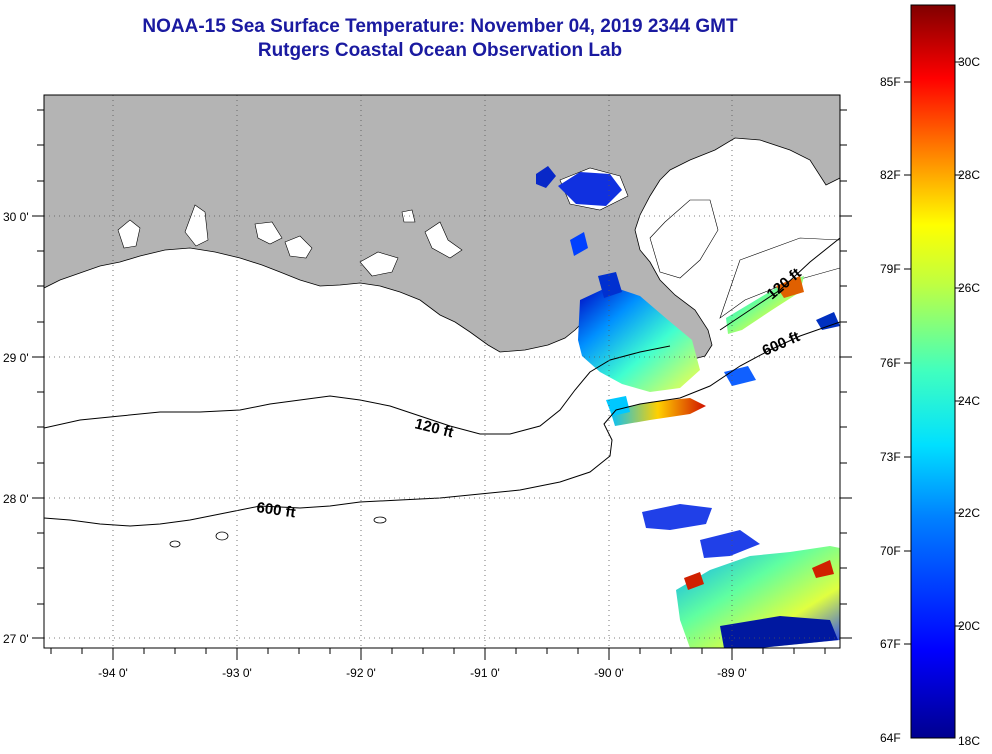 The image size is (992, 754). Describe the element at coordinates (890, 644) in the screenshot. I see `colorbar-label-f: 67F` at that location.